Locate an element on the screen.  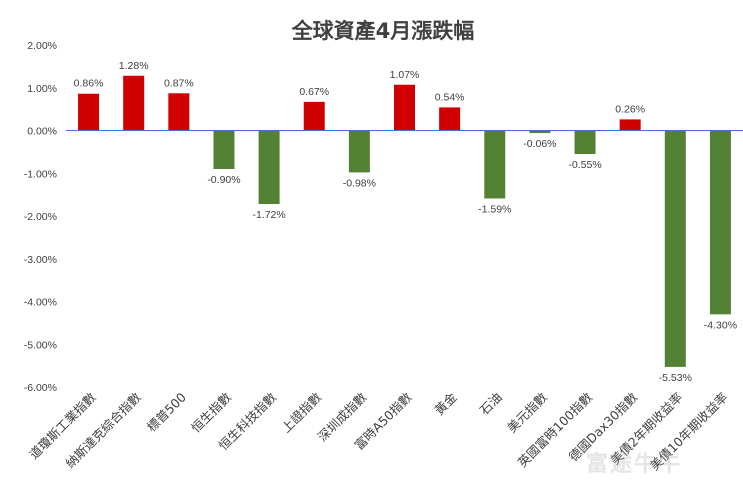
y-tick-label: -5.00% is located at coordinates (40, 345).